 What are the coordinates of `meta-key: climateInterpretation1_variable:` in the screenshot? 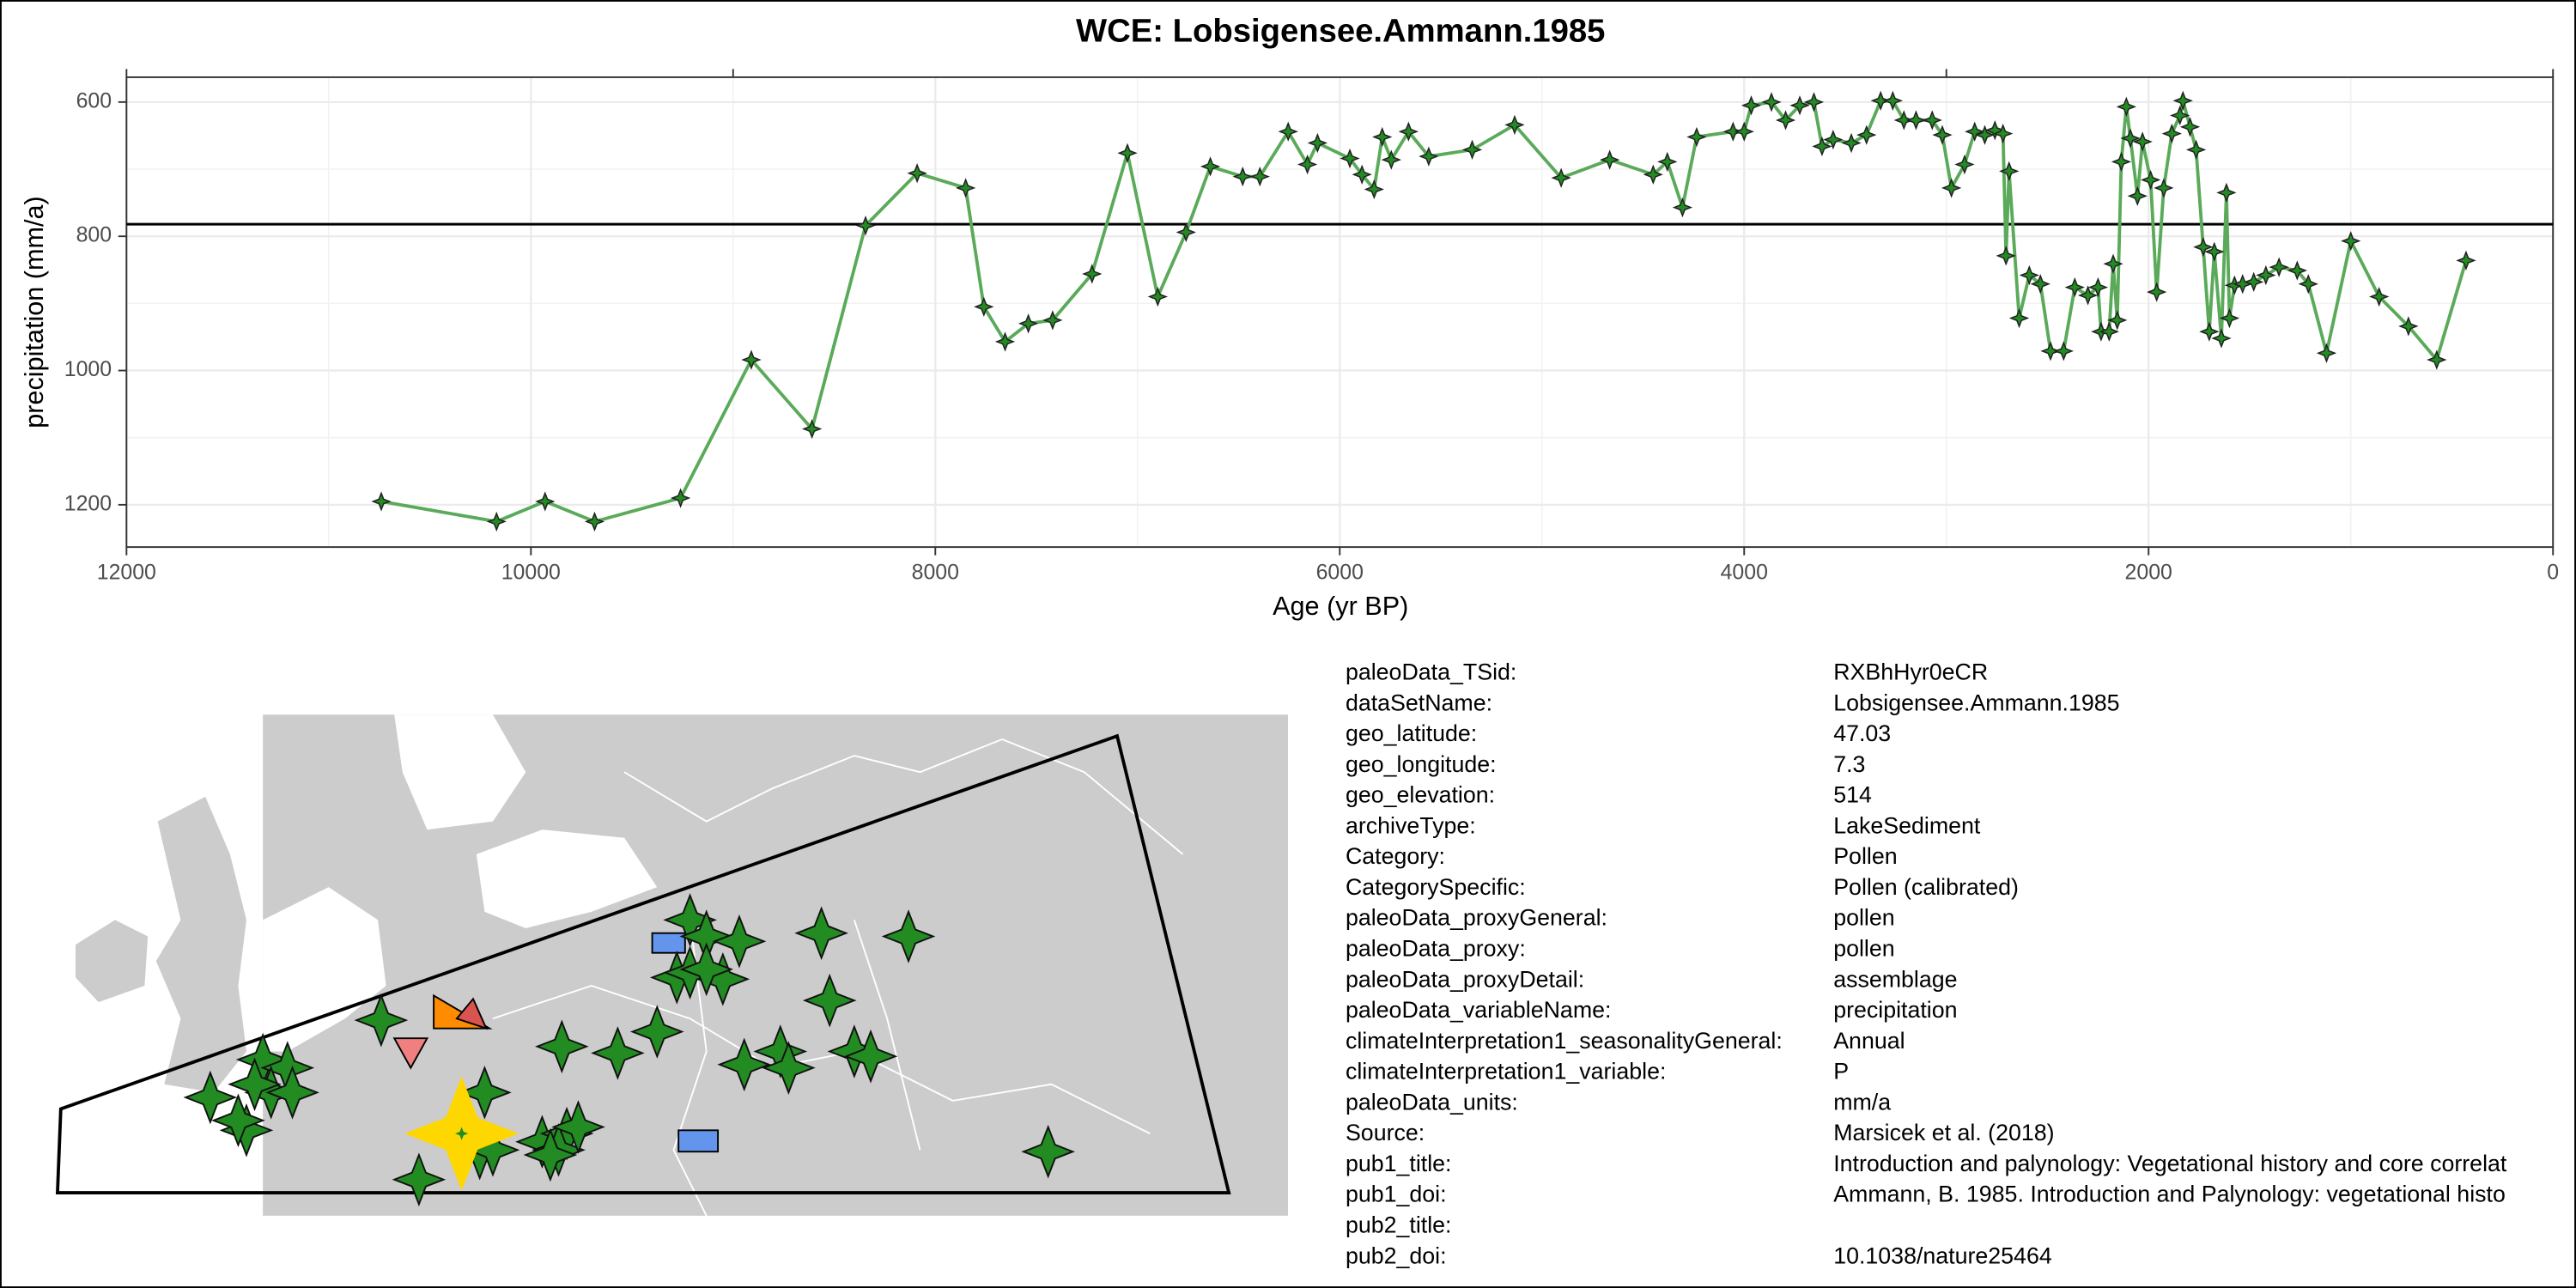 It's located at (1506, 1071).